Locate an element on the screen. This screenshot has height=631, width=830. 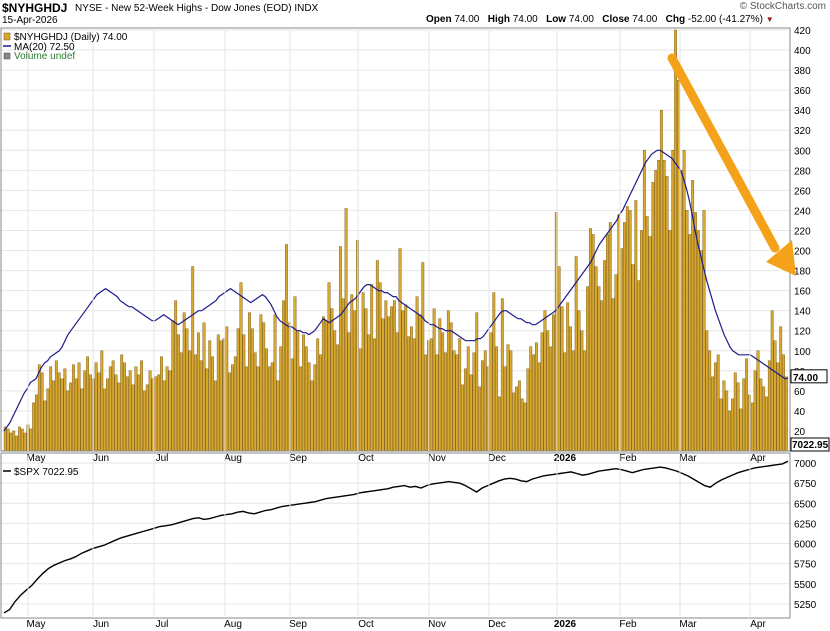
down-triangle-icon: ▼ is located at coordinates (769, 19).